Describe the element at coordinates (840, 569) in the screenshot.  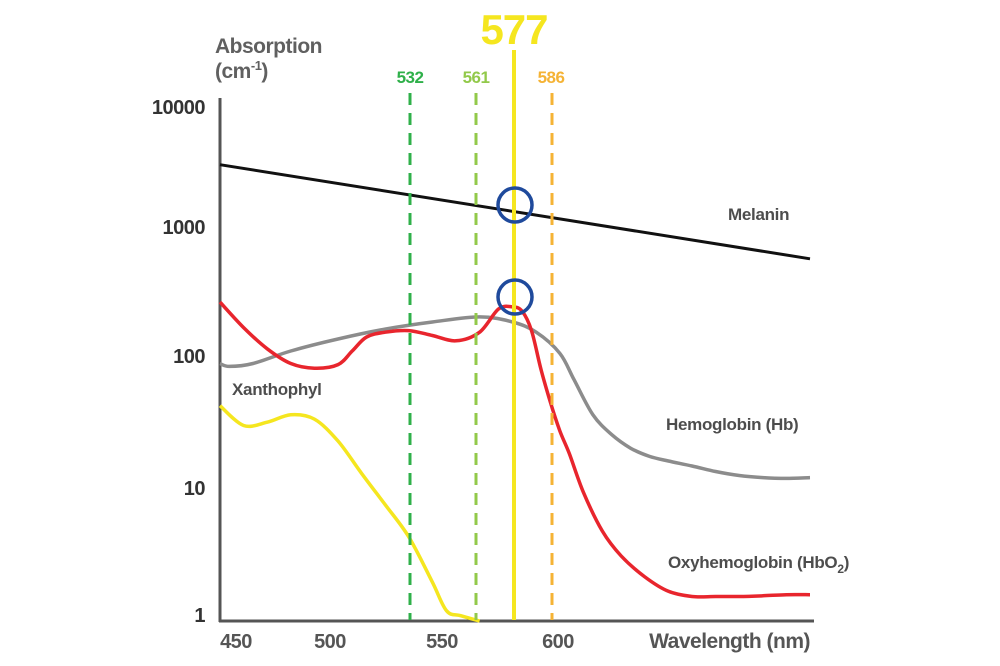
I see `oxyhemoglobin-label-sub: 2` at that location.